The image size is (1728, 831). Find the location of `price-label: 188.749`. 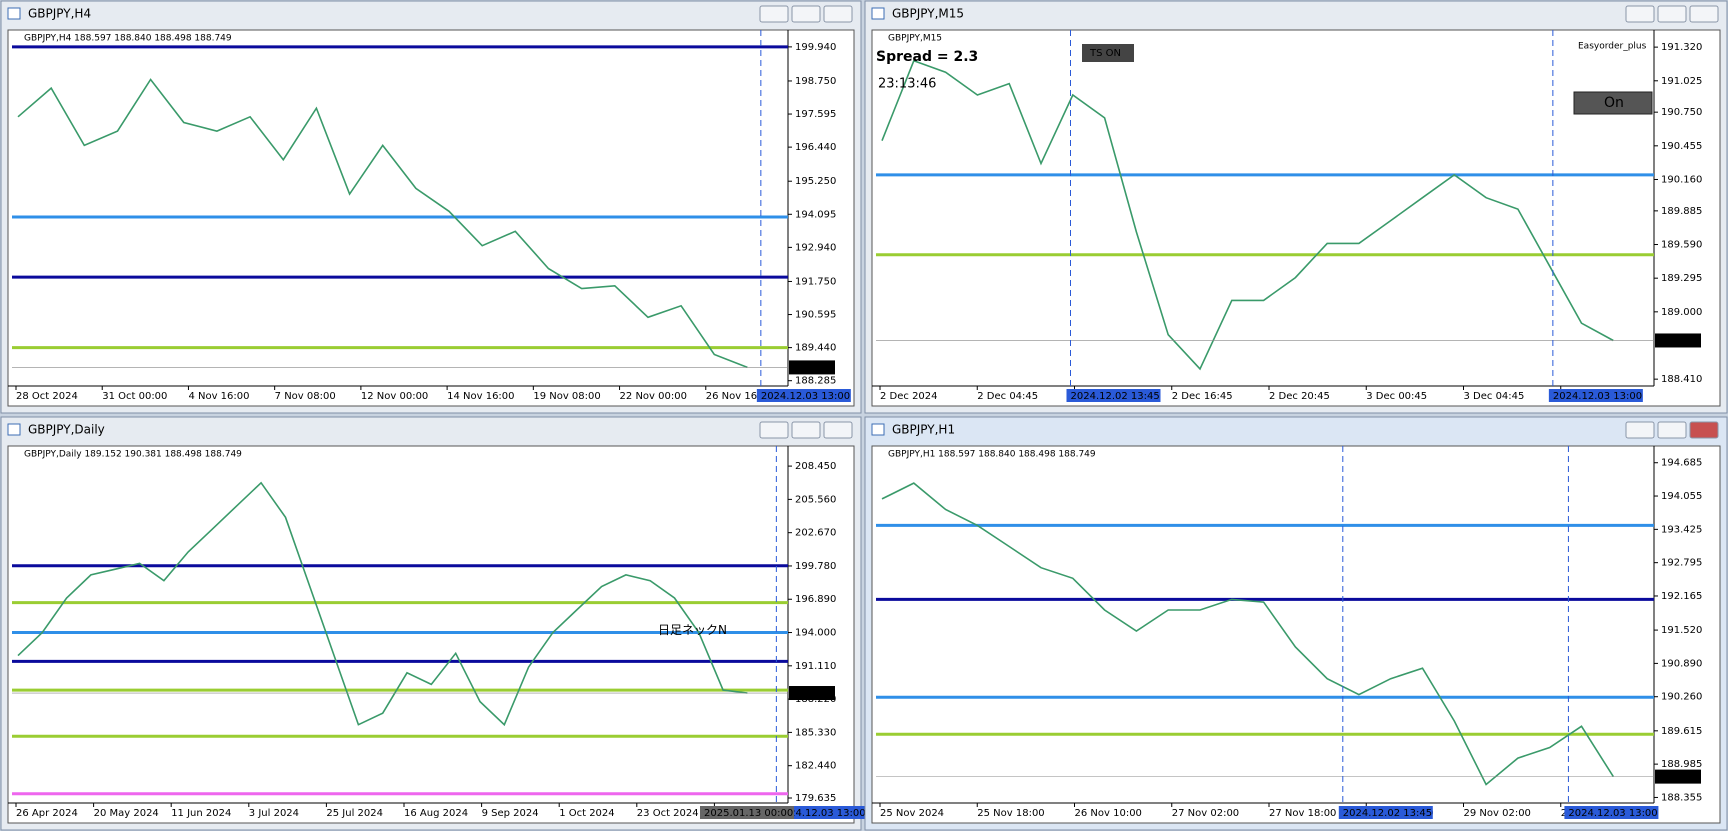

price-label: 188.749 is located at coordinates (1678, 777).